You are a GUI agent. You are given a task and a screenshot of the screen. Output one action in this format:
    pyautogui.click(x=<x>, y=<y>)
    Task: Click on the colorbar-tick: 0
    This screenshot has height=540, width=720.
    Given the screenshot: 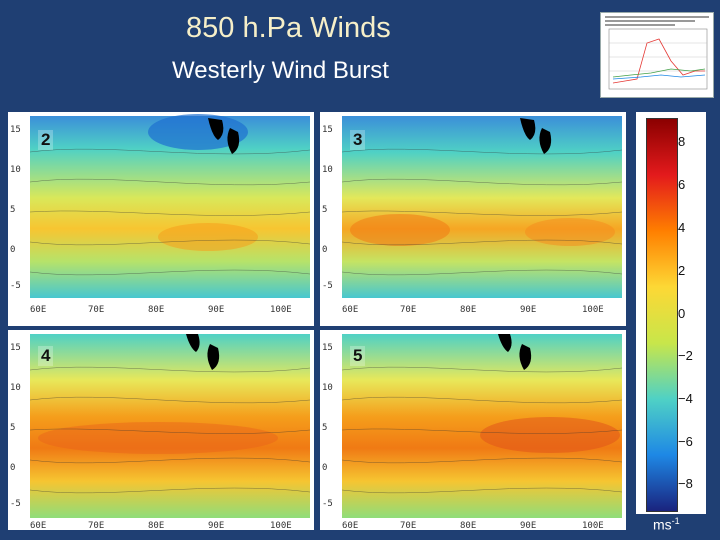 What is the action you would take?
    pyautogui.click(x=682, y=313)
    